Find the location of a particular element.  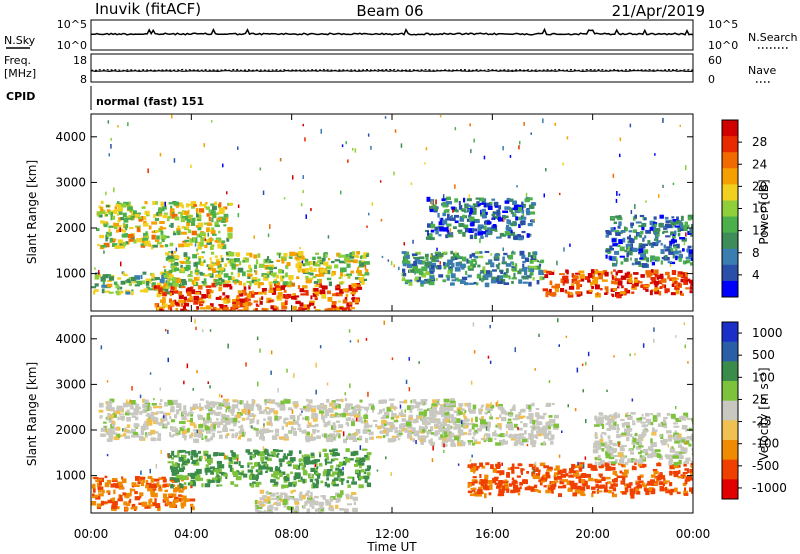

power-y-tick-label: 3000 is located at coordinates (70, 182).